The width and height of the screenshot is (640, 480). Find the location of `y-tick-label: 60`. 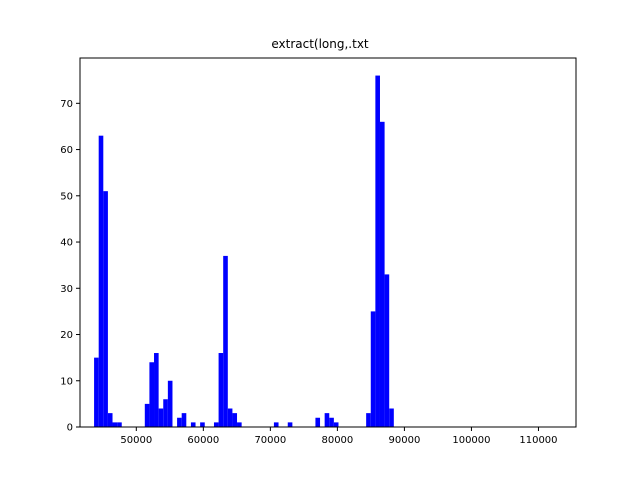

y-tick-label: 60 is located at coordinates (66, 150).